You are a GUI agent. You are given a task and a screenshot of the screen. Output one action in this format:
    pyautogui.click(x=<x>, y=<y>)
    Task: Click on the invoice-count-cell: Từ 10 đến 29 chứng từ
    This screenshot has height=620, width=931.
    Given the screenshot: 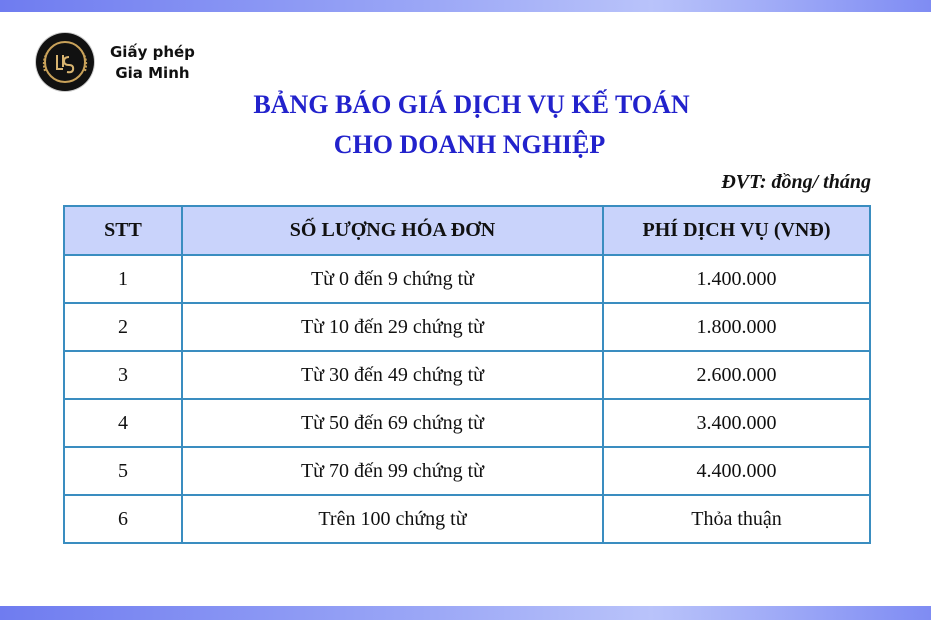 What is the action you would take?
    pyautogui.click(x=392, y=327)
    